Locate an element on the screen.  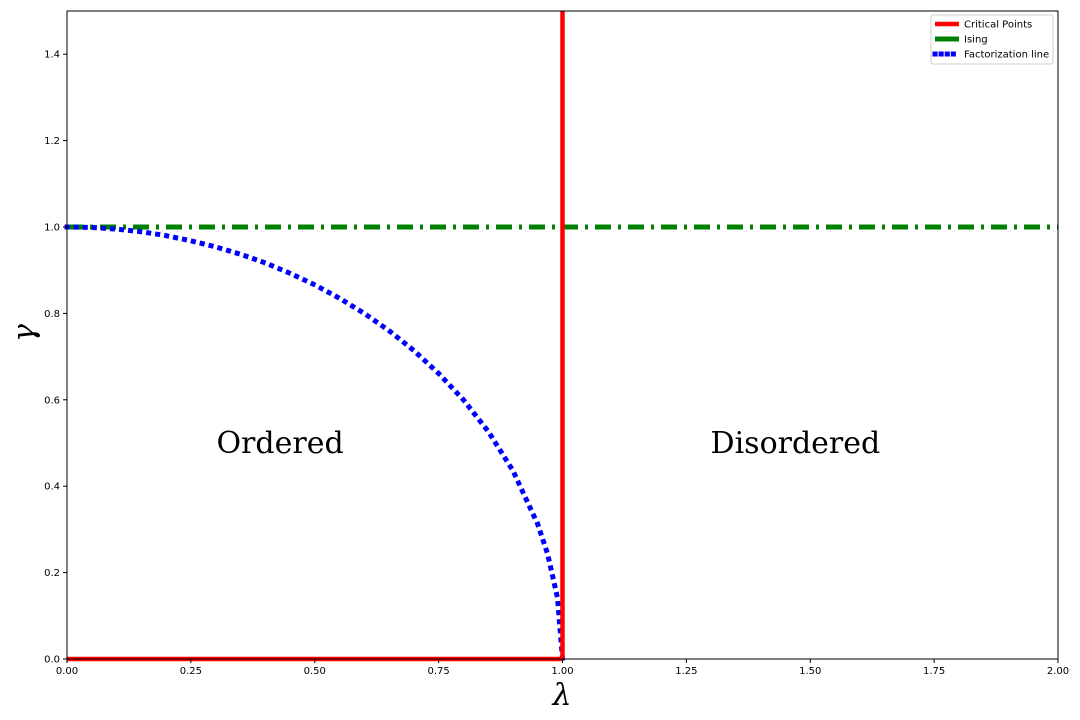
y-tick-label: 0.2 is located at coordinates (52, 573).